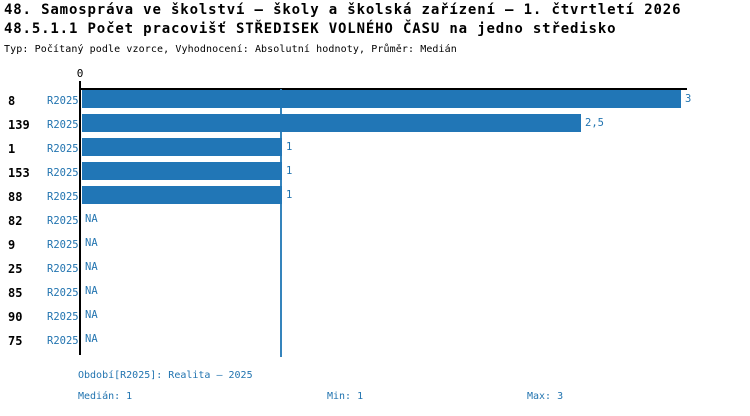  Describe the element at coordinates (545, 396) in the screenshot. I see `stat-max: Max: 3` at that location.